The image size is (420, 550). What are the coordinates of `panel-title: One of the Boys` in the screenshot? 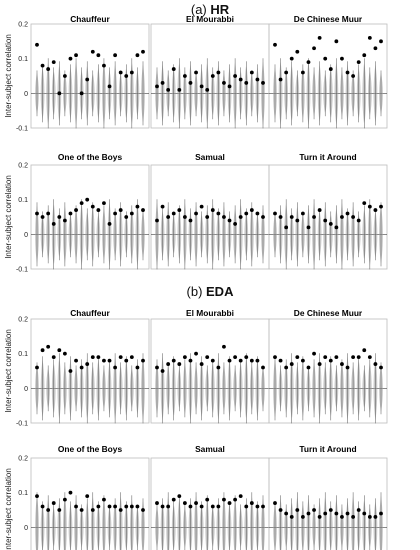 It's located at (90, 157).